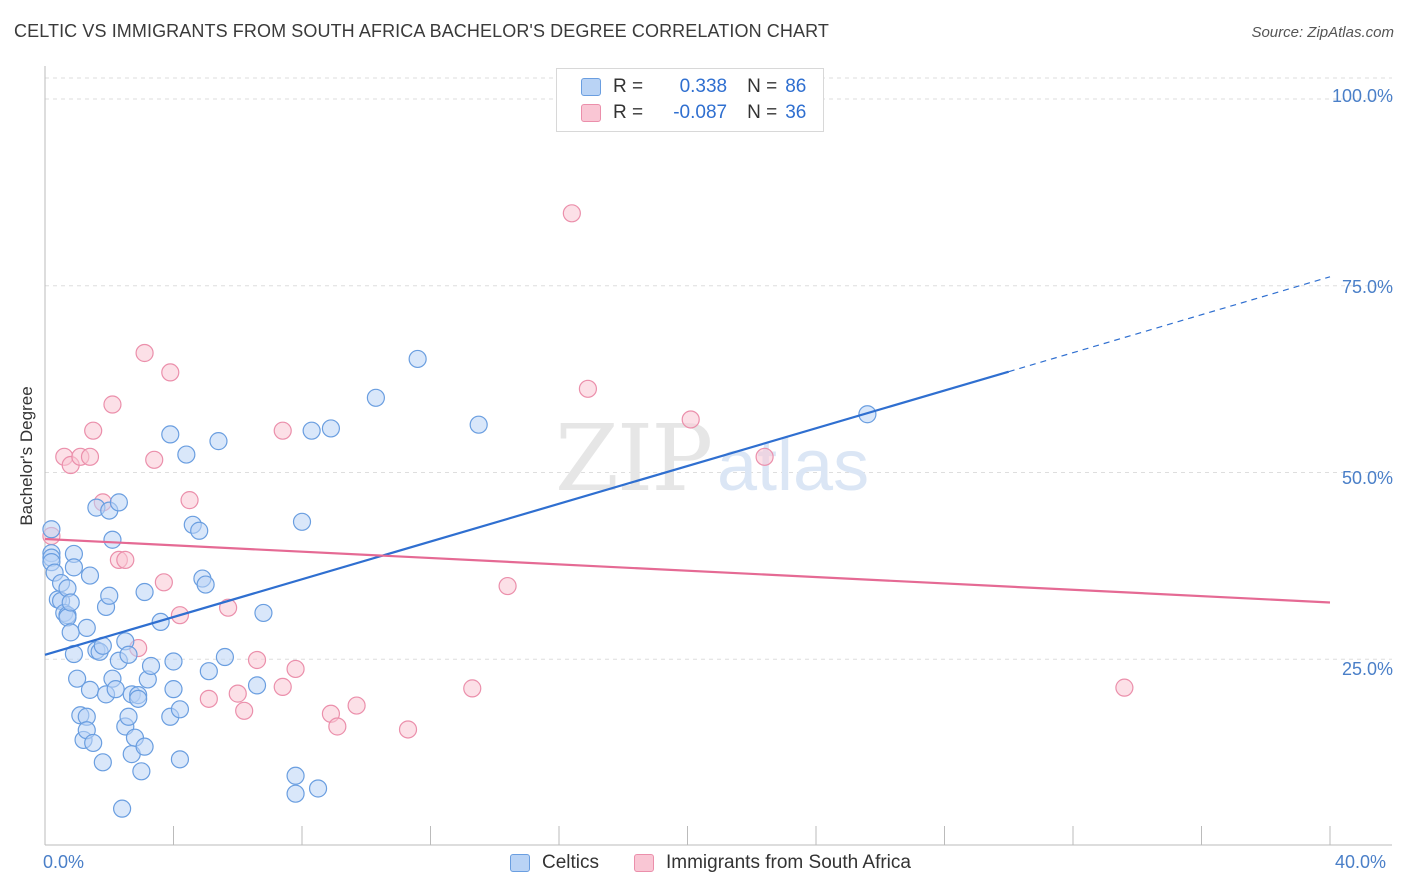 The height and width of the screenshot is (892, 1406). I want to click on legend-row-celtics: R = 0.338 N = 86, so click(693, 87).